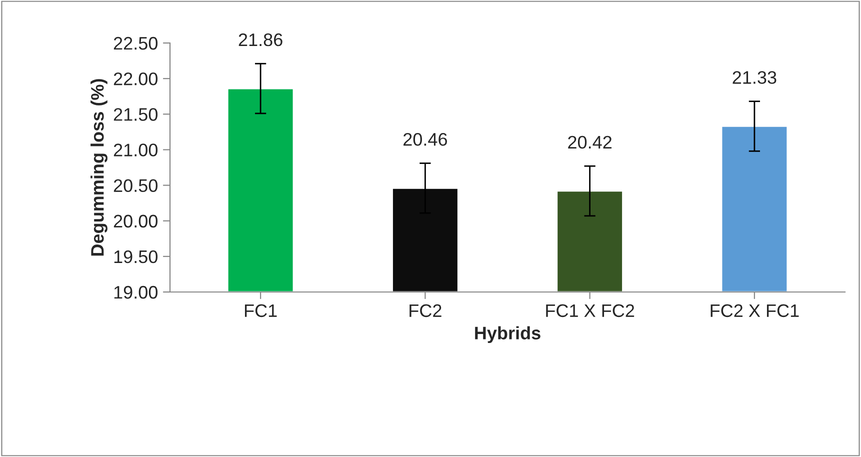  Describe the element at coordinates (99, 167) in the screenshot. I see `y-axis-title: Degumming loss (%)` at that location.